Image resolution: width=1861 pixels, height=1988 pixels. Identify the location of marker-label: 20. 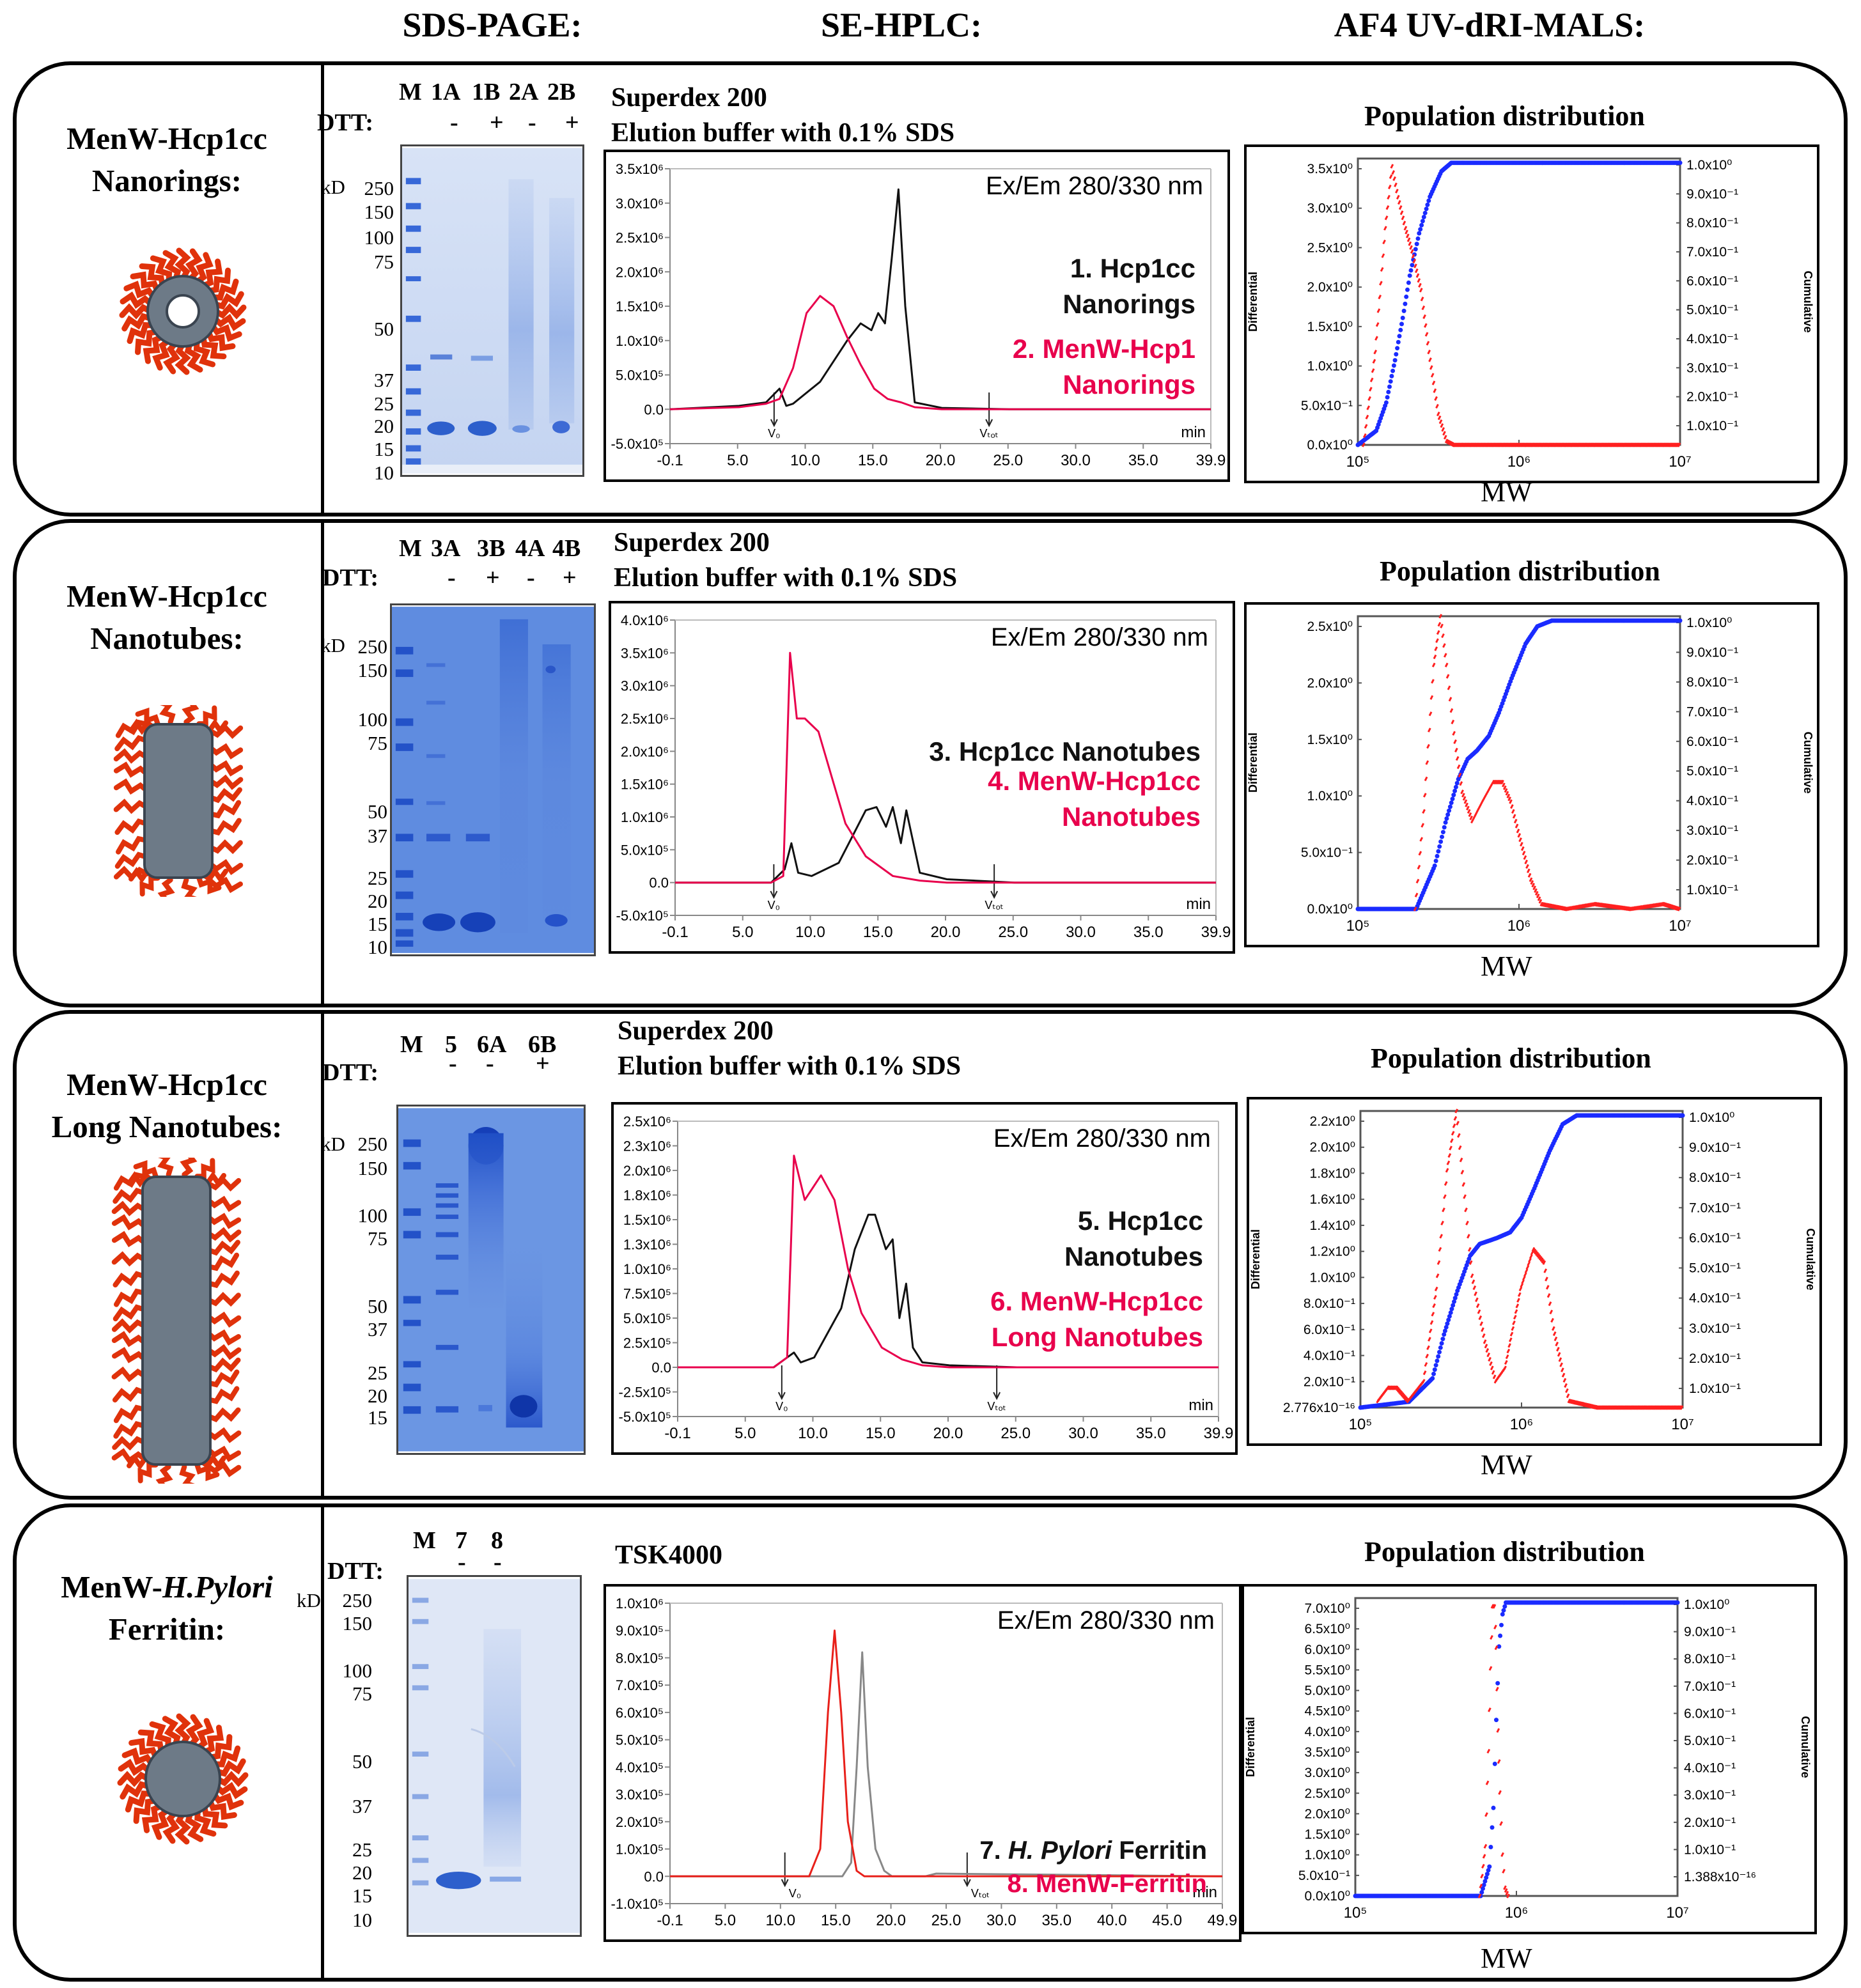
(378, 901).